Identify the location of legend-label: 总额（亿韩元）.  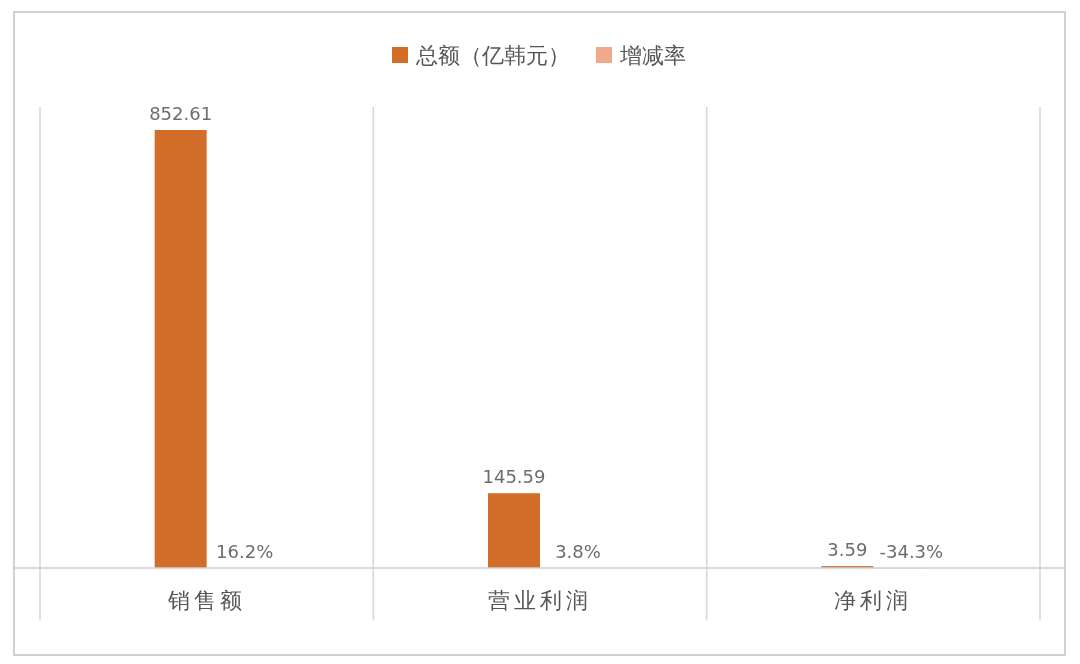
(492, 55).